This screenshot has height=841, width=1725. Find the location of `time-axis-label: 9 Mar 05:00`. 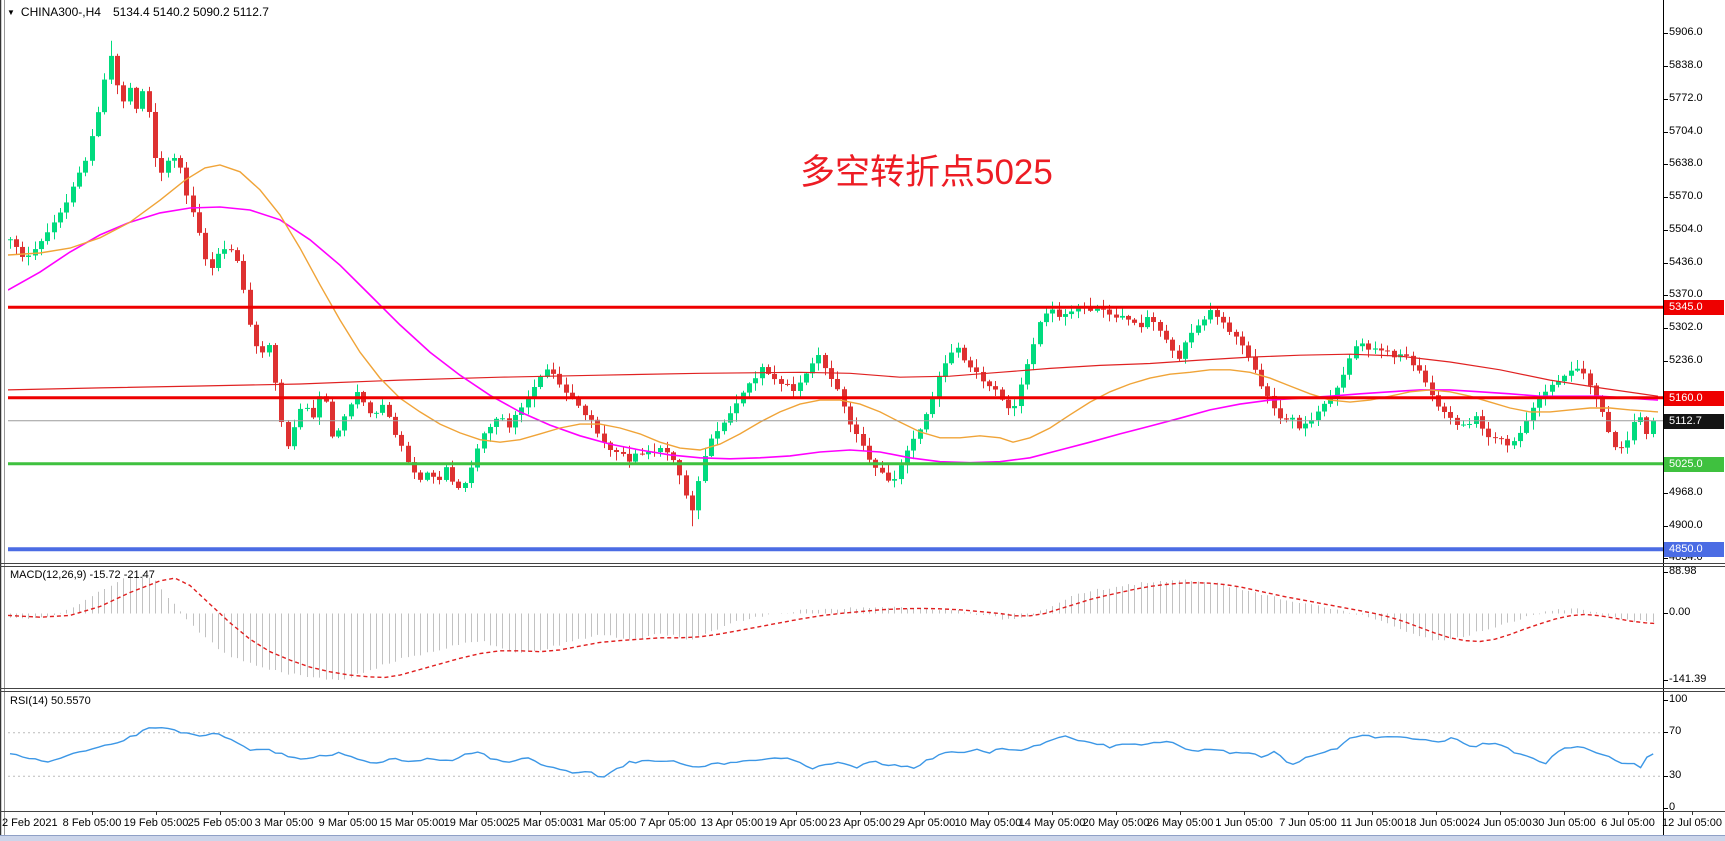

time-axis-label: 9 Mar 05:00 is located at coordinates (348, 823).